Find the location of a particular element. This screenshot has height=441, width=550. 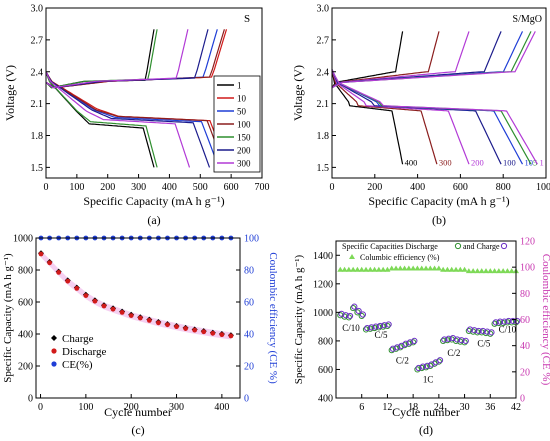

x-tick-label: 12 is located at coordinates (387, 407).